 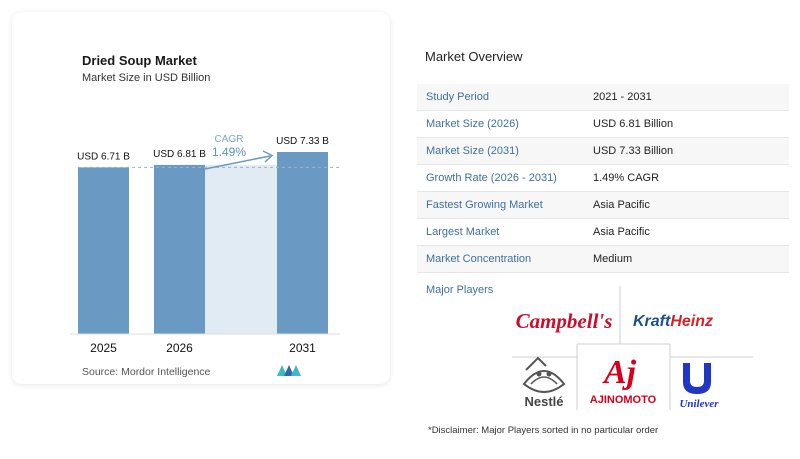 What do you see at coordinates (472, 151) in the screenshot?
I see `overview-row-label: Market Size (2031)` at bounding box center [472, 151].